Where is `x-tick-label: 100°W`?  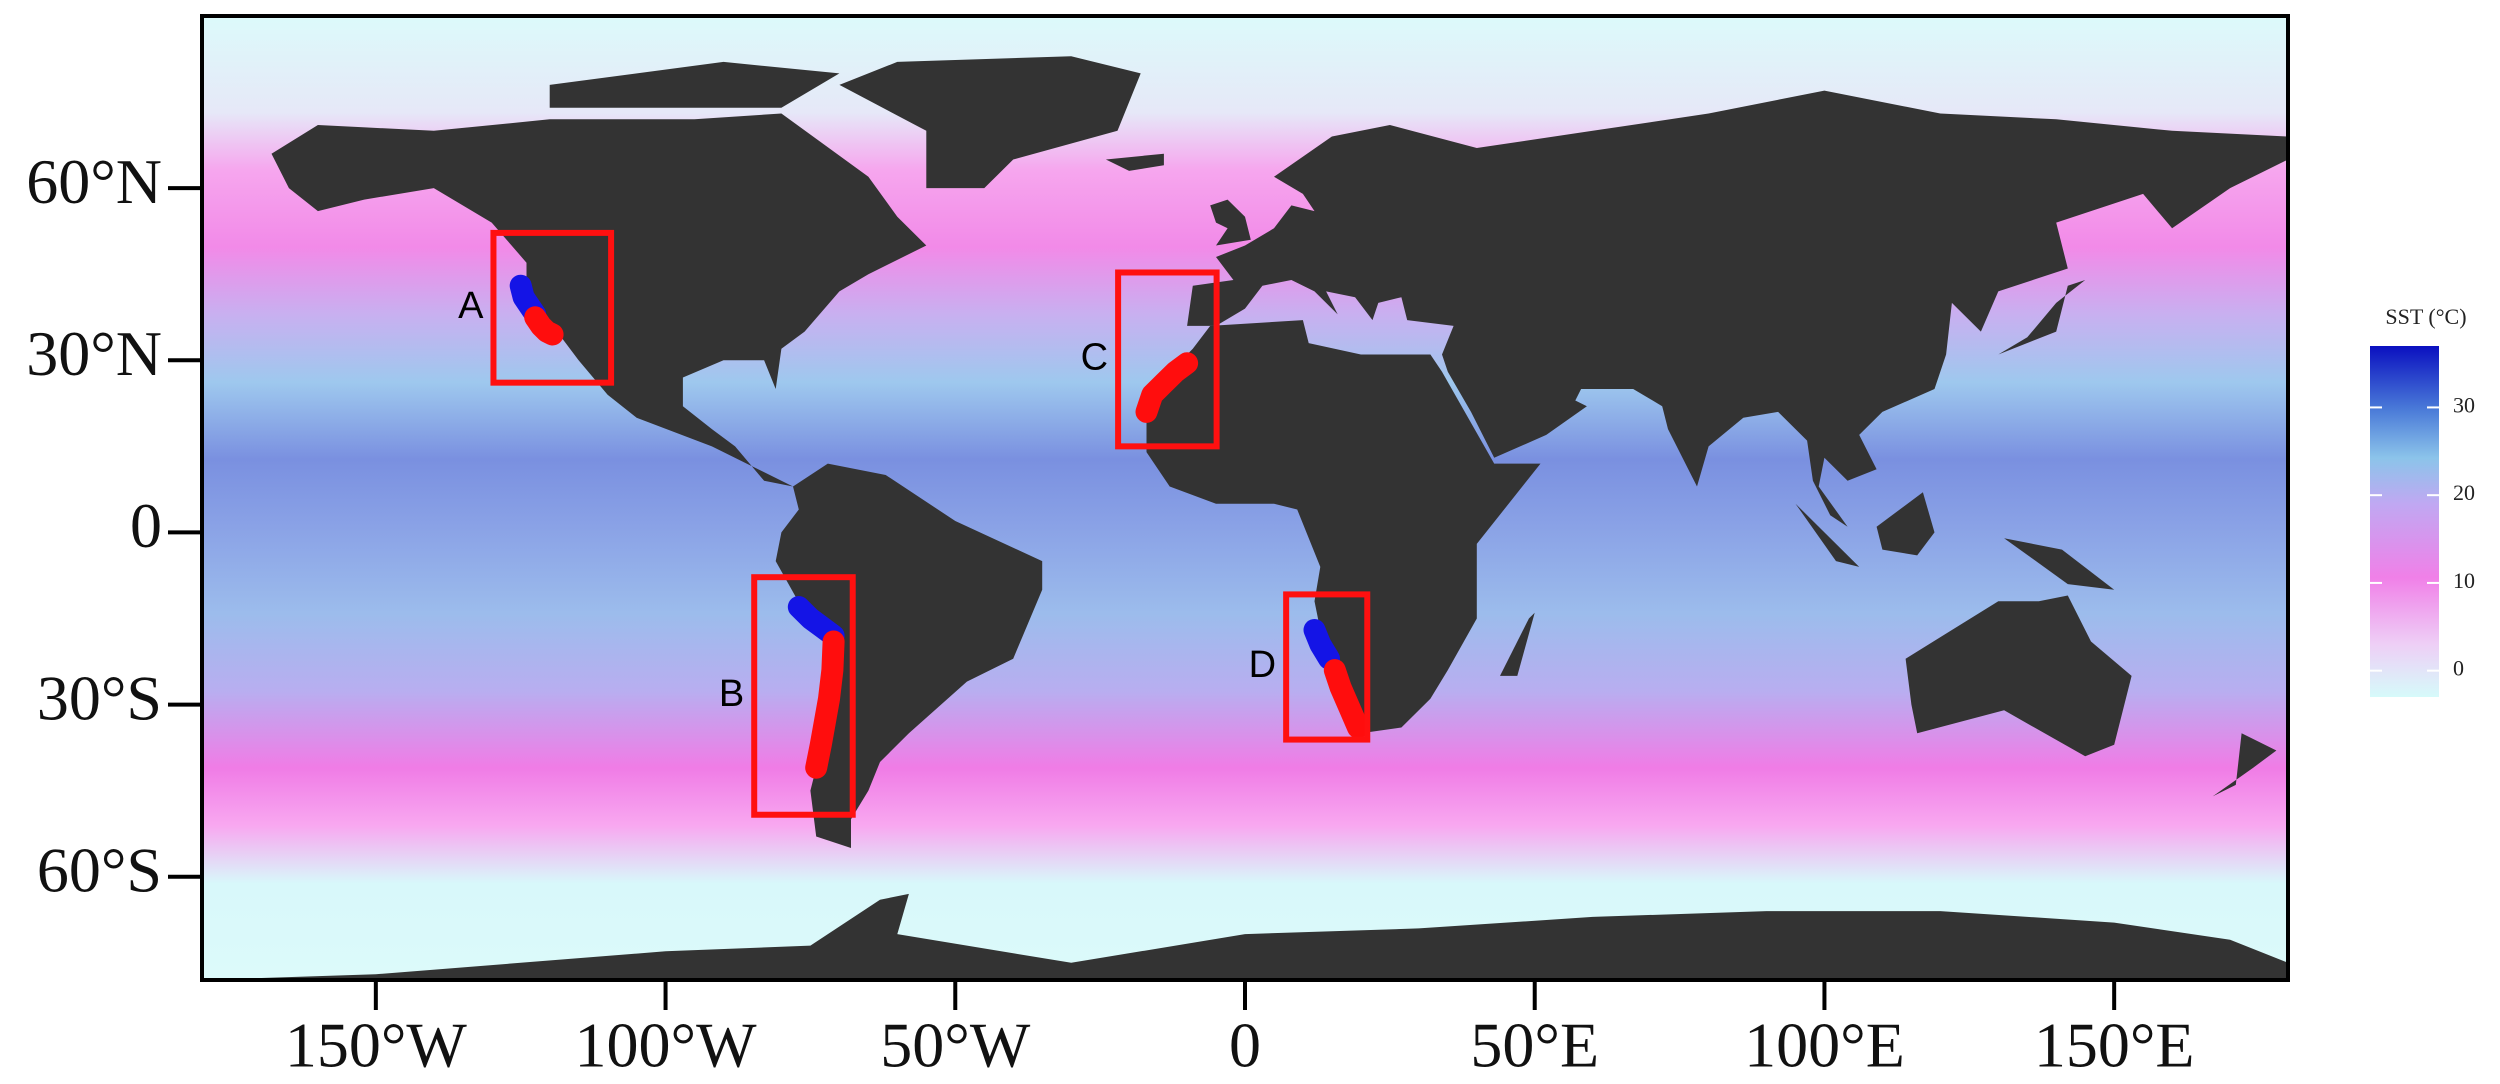 x-tick-label: 100°W is located at coordinates (666, 1045).